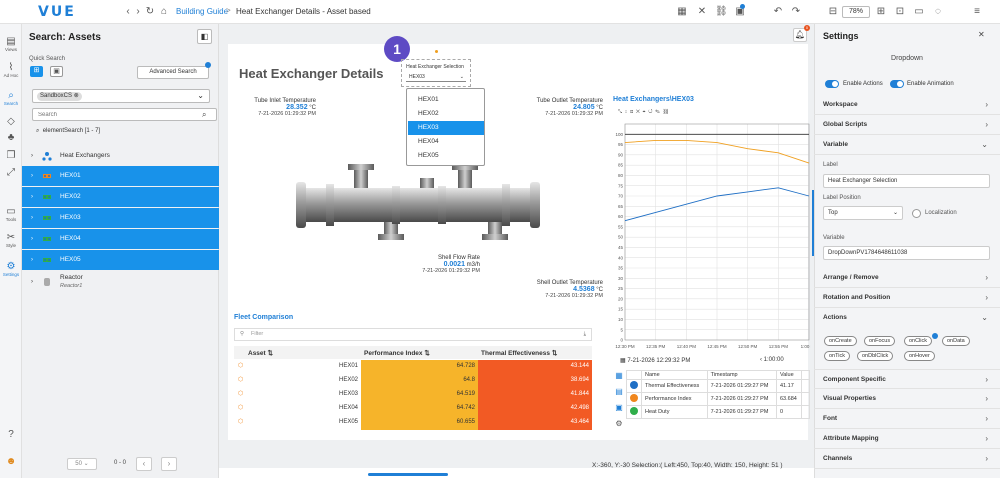 This screenshot has height=478, width=1000. What do you see at coordinates (840, 341) in the screenshot?
I see `action-oncreate: onCreate` at bounding box center [840, 341].